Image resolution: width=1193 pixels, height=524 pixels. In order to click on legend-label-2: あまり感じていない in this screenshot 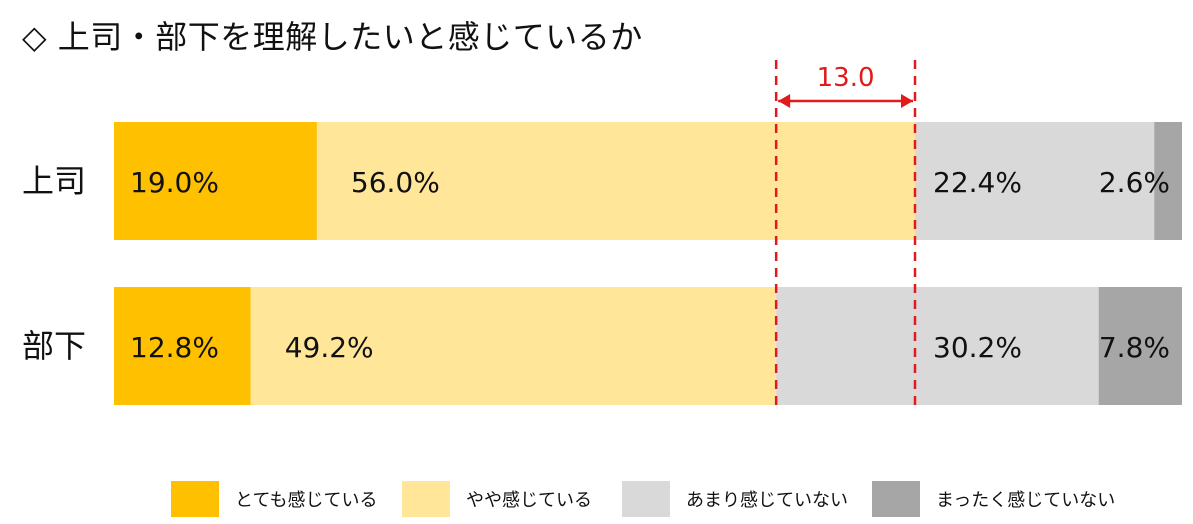, I will do `click(767, 500)`.